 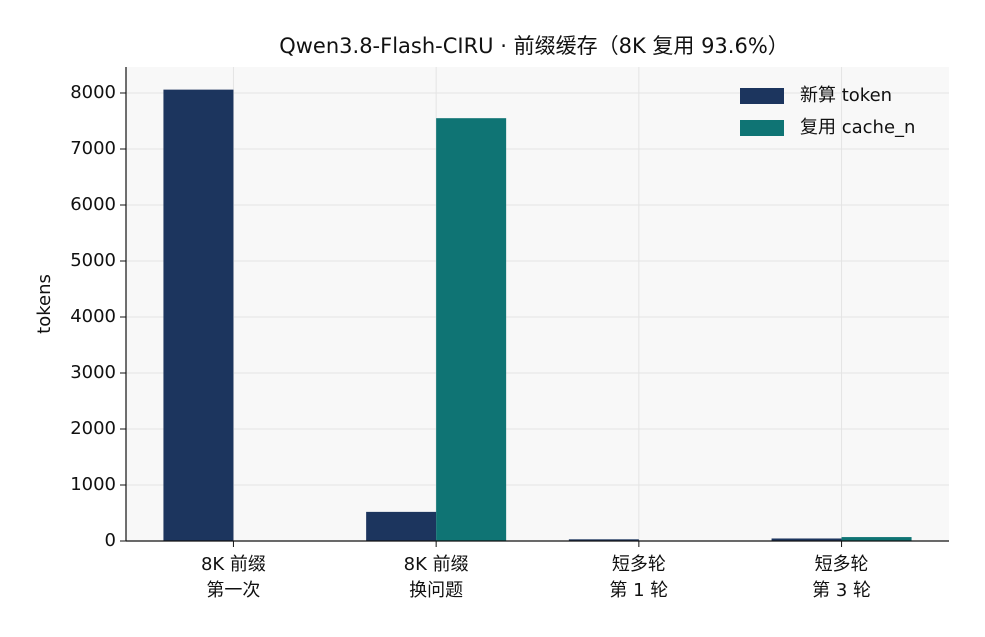 What do you see at coordinates (841, 590) in the screenshot?
I see `x-tick-label: 第 3 轮` at bounding box center [841, 590].